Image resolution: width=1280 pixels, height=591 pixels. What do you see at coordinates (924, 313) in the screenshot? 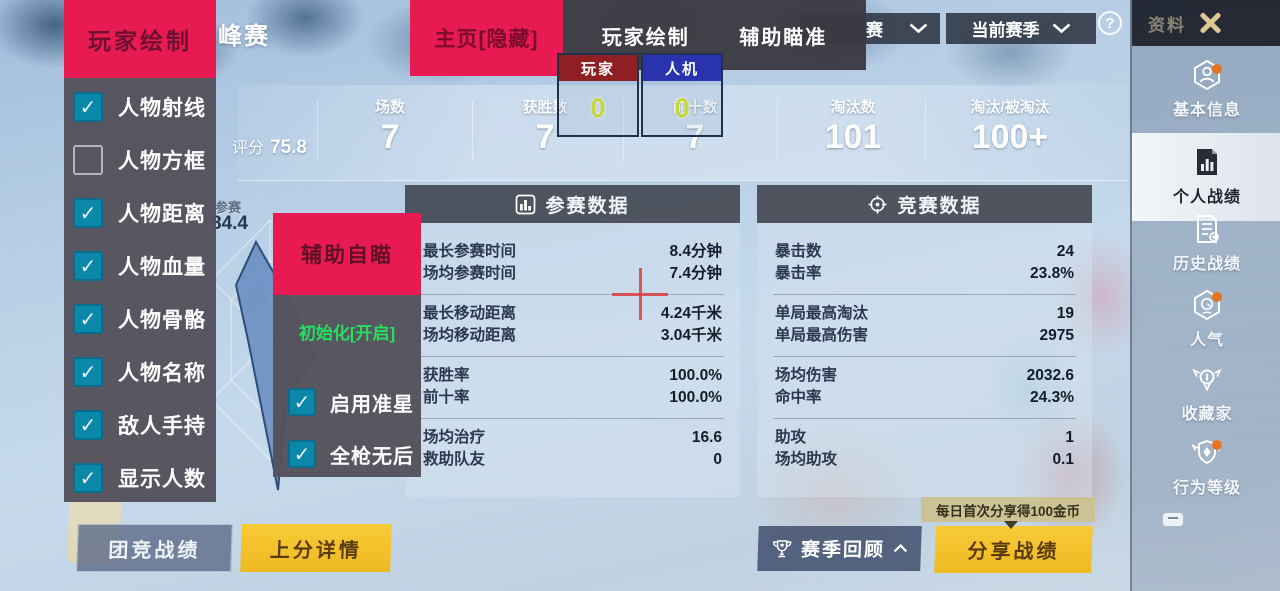
I see `stat-row: 单局最高淘汰 19` at bounding box center [924, 313].